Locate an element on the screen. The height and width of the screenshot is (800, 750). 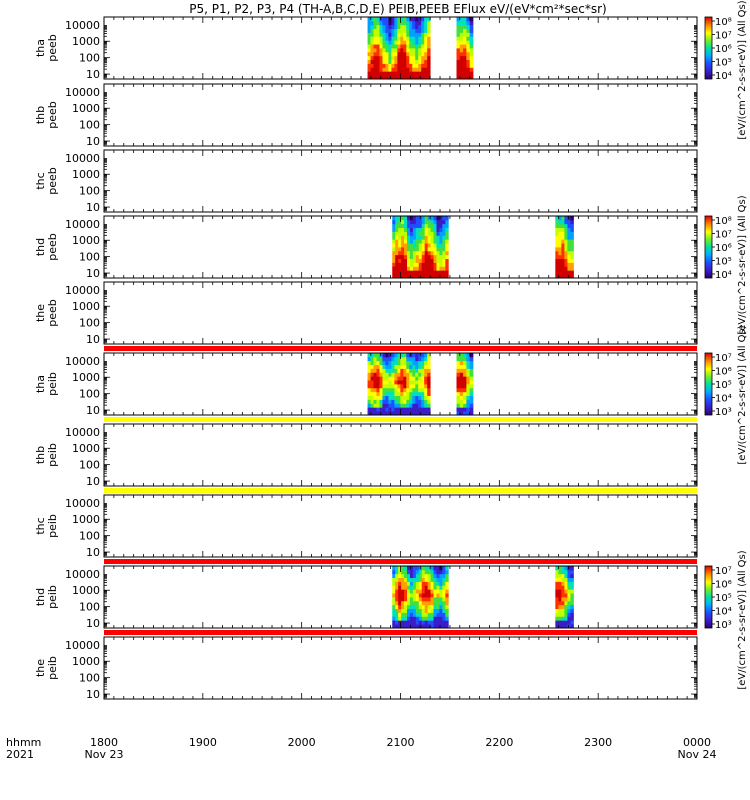
panel-frame is located at coordinates (400, 115).